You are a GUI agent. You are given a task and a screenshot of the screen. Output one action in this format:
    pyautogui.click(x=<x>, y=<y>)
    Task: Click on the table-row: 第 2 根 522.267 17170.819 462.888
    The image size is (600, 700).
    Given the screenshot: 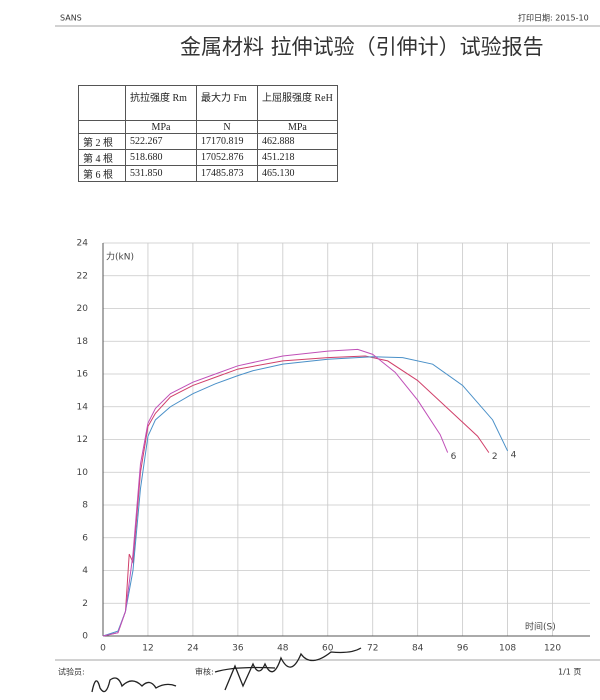 What is the action you would take?
    pyautogui.click(x=208, y=141)
    